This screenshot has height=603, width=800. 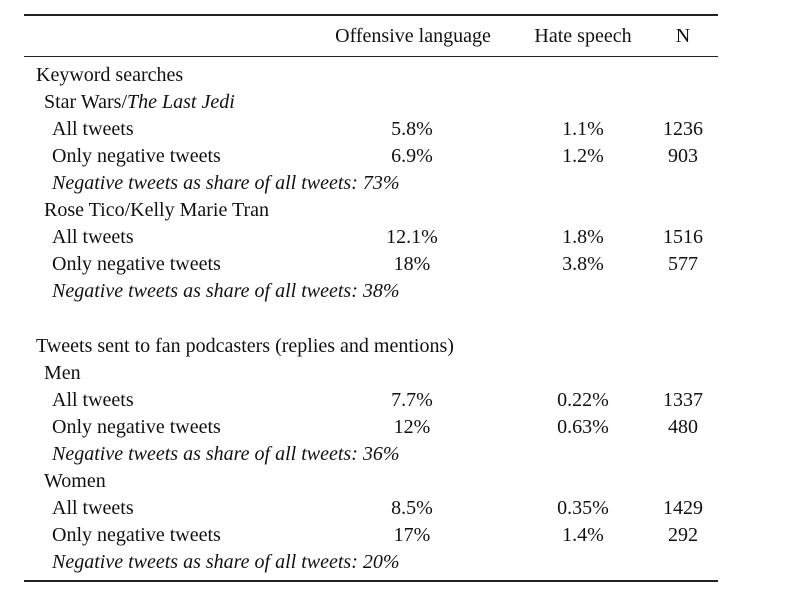 I want to click on hate-value: 1.2%, so click(x=583, y=156).